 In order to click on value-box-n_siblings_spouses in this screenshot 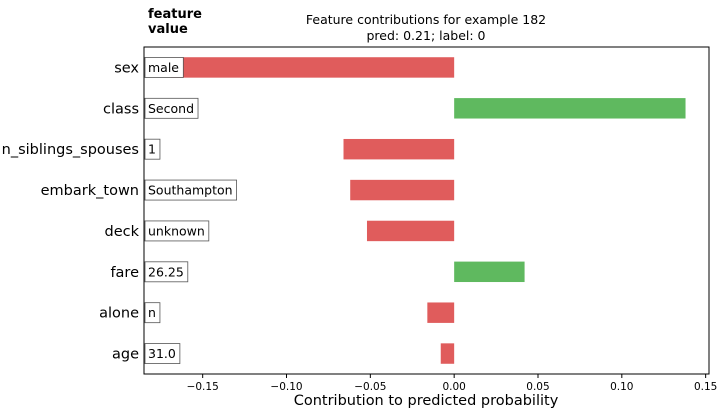, I will do `click(152, 149)`.